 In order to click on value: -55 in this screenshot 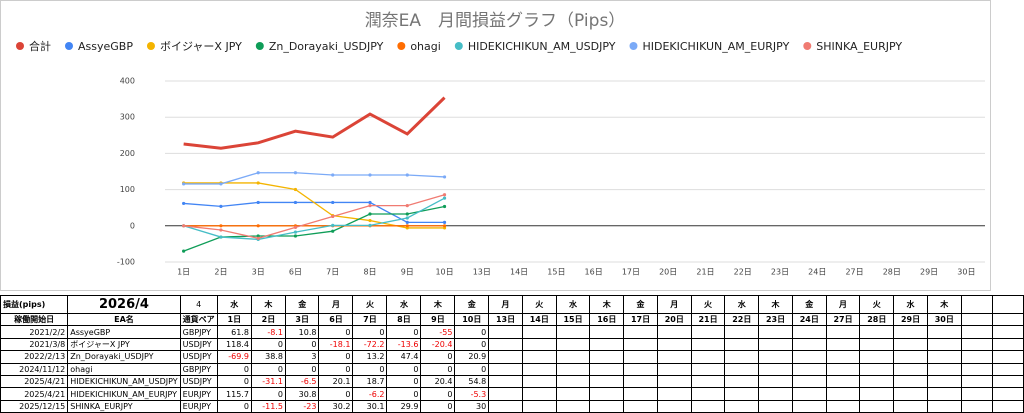, I will do `click(438, 332)`.